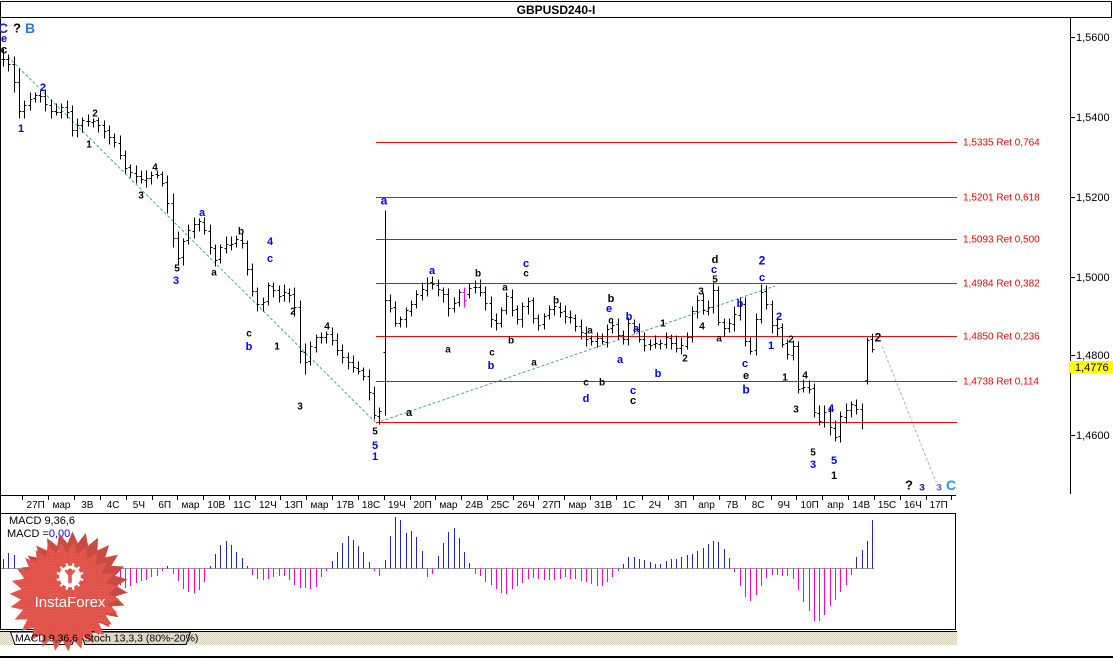 The width and height of the screenshot is (1113, 661). I want to click on svg-text: 14В, so click(861, 505).